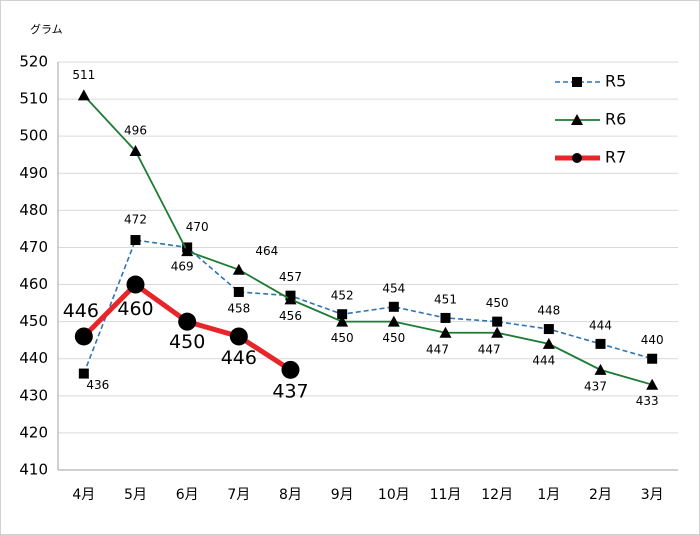 This screenshot has width=700, height=535. What do you see at coordinates (652, 495) in the screenshot?
I see `x-tick-label: 3月` at bounding box center [652, 495].